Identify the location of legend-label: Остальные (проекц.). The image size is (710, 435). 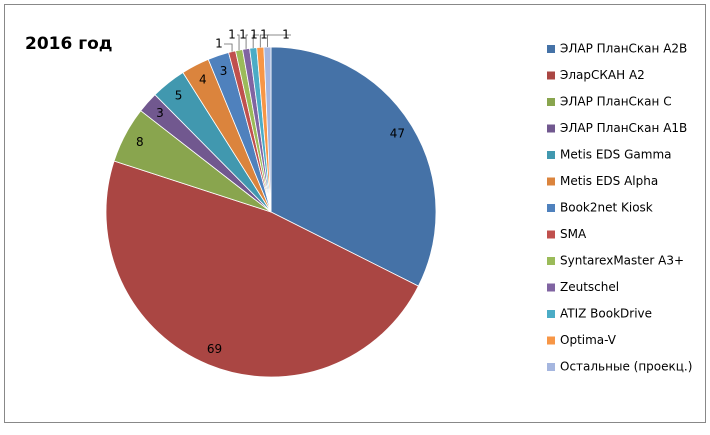
(626, 367).